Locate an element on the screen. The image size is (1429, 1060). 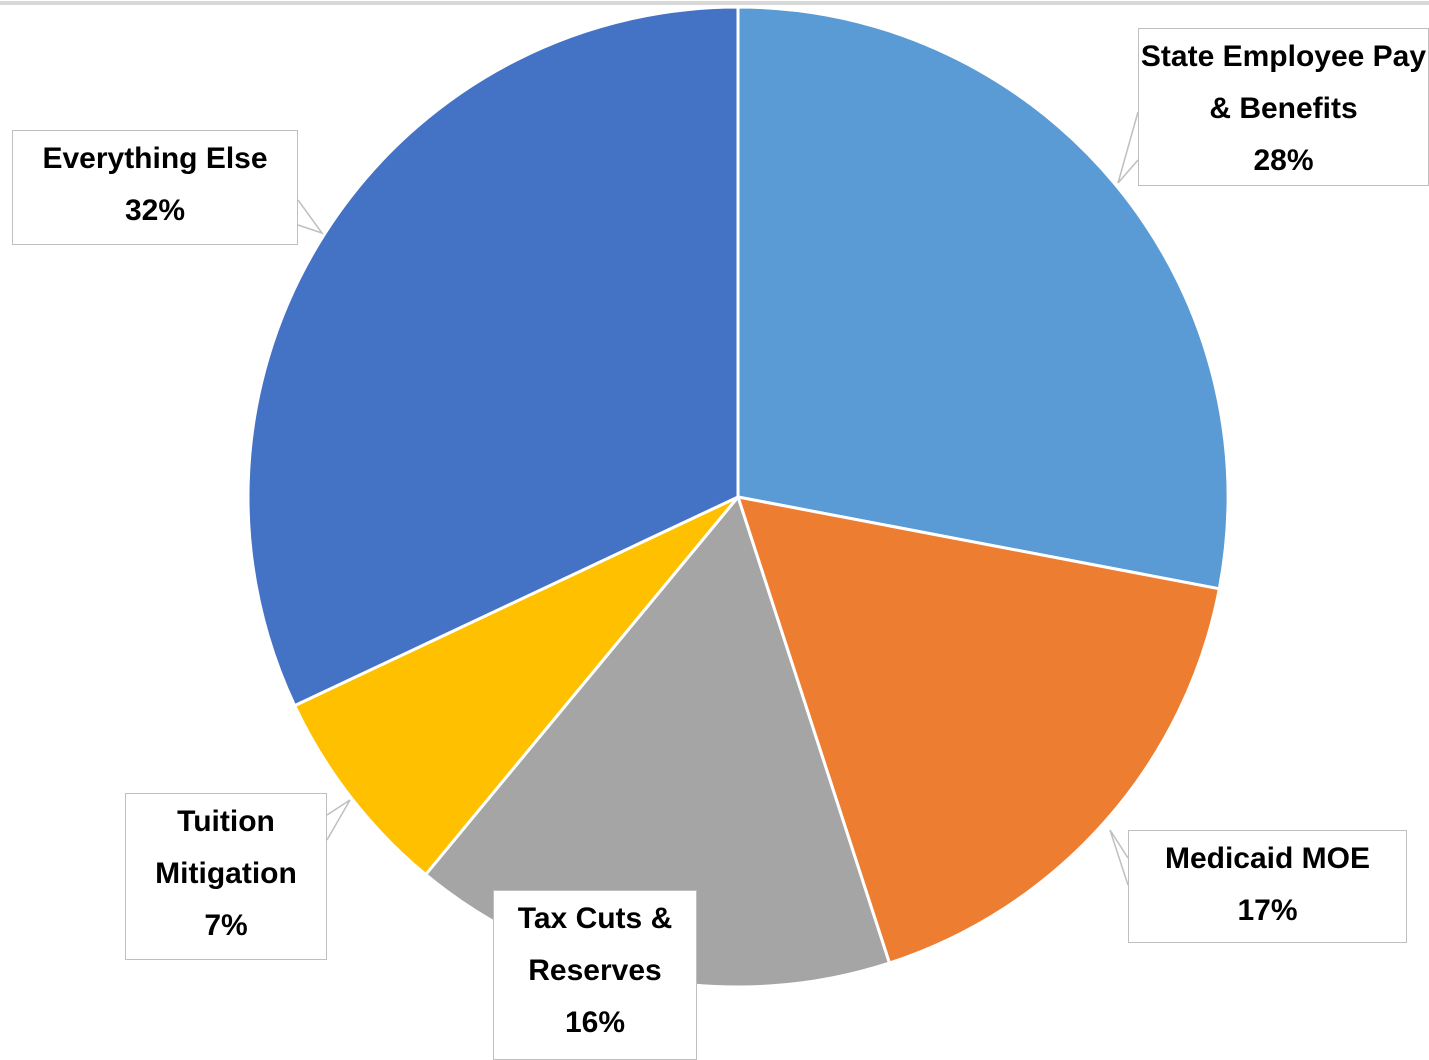
slice-value-label: 32% is located at coordinates (155, 210).